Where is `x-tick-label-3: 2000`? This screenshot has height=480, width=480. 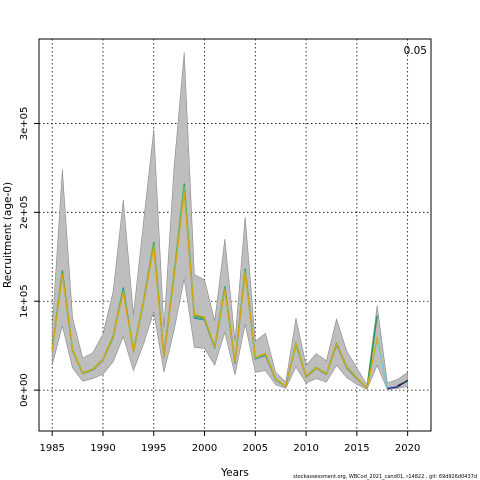
x-tick-label-3: 2000 is located at coordinates (204, 448).